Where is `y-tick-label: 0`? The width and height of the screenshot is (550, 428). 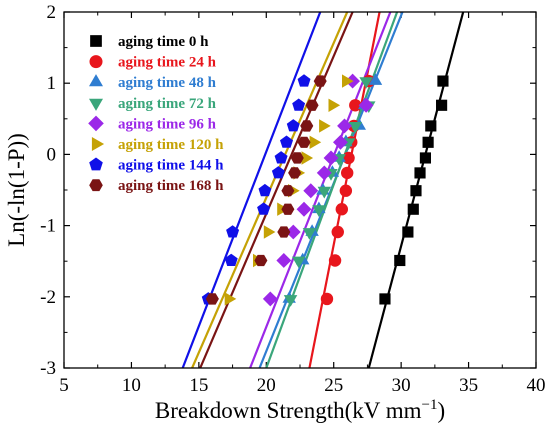 y-tick-label: 0 is located at coordinates (52, 154).